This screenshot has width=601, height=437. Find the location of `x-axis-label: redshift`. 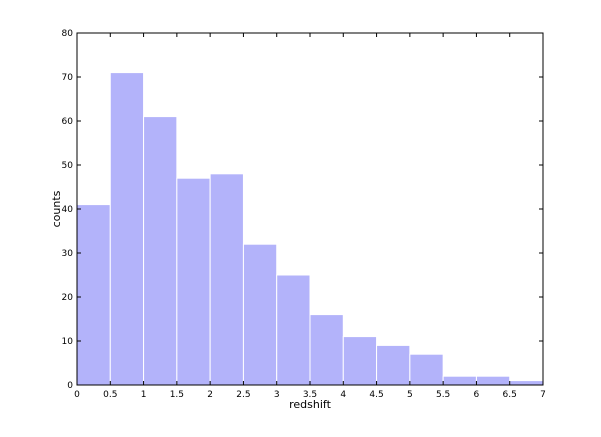

x-axis-label: redshift is located at coordinates (310, 404).